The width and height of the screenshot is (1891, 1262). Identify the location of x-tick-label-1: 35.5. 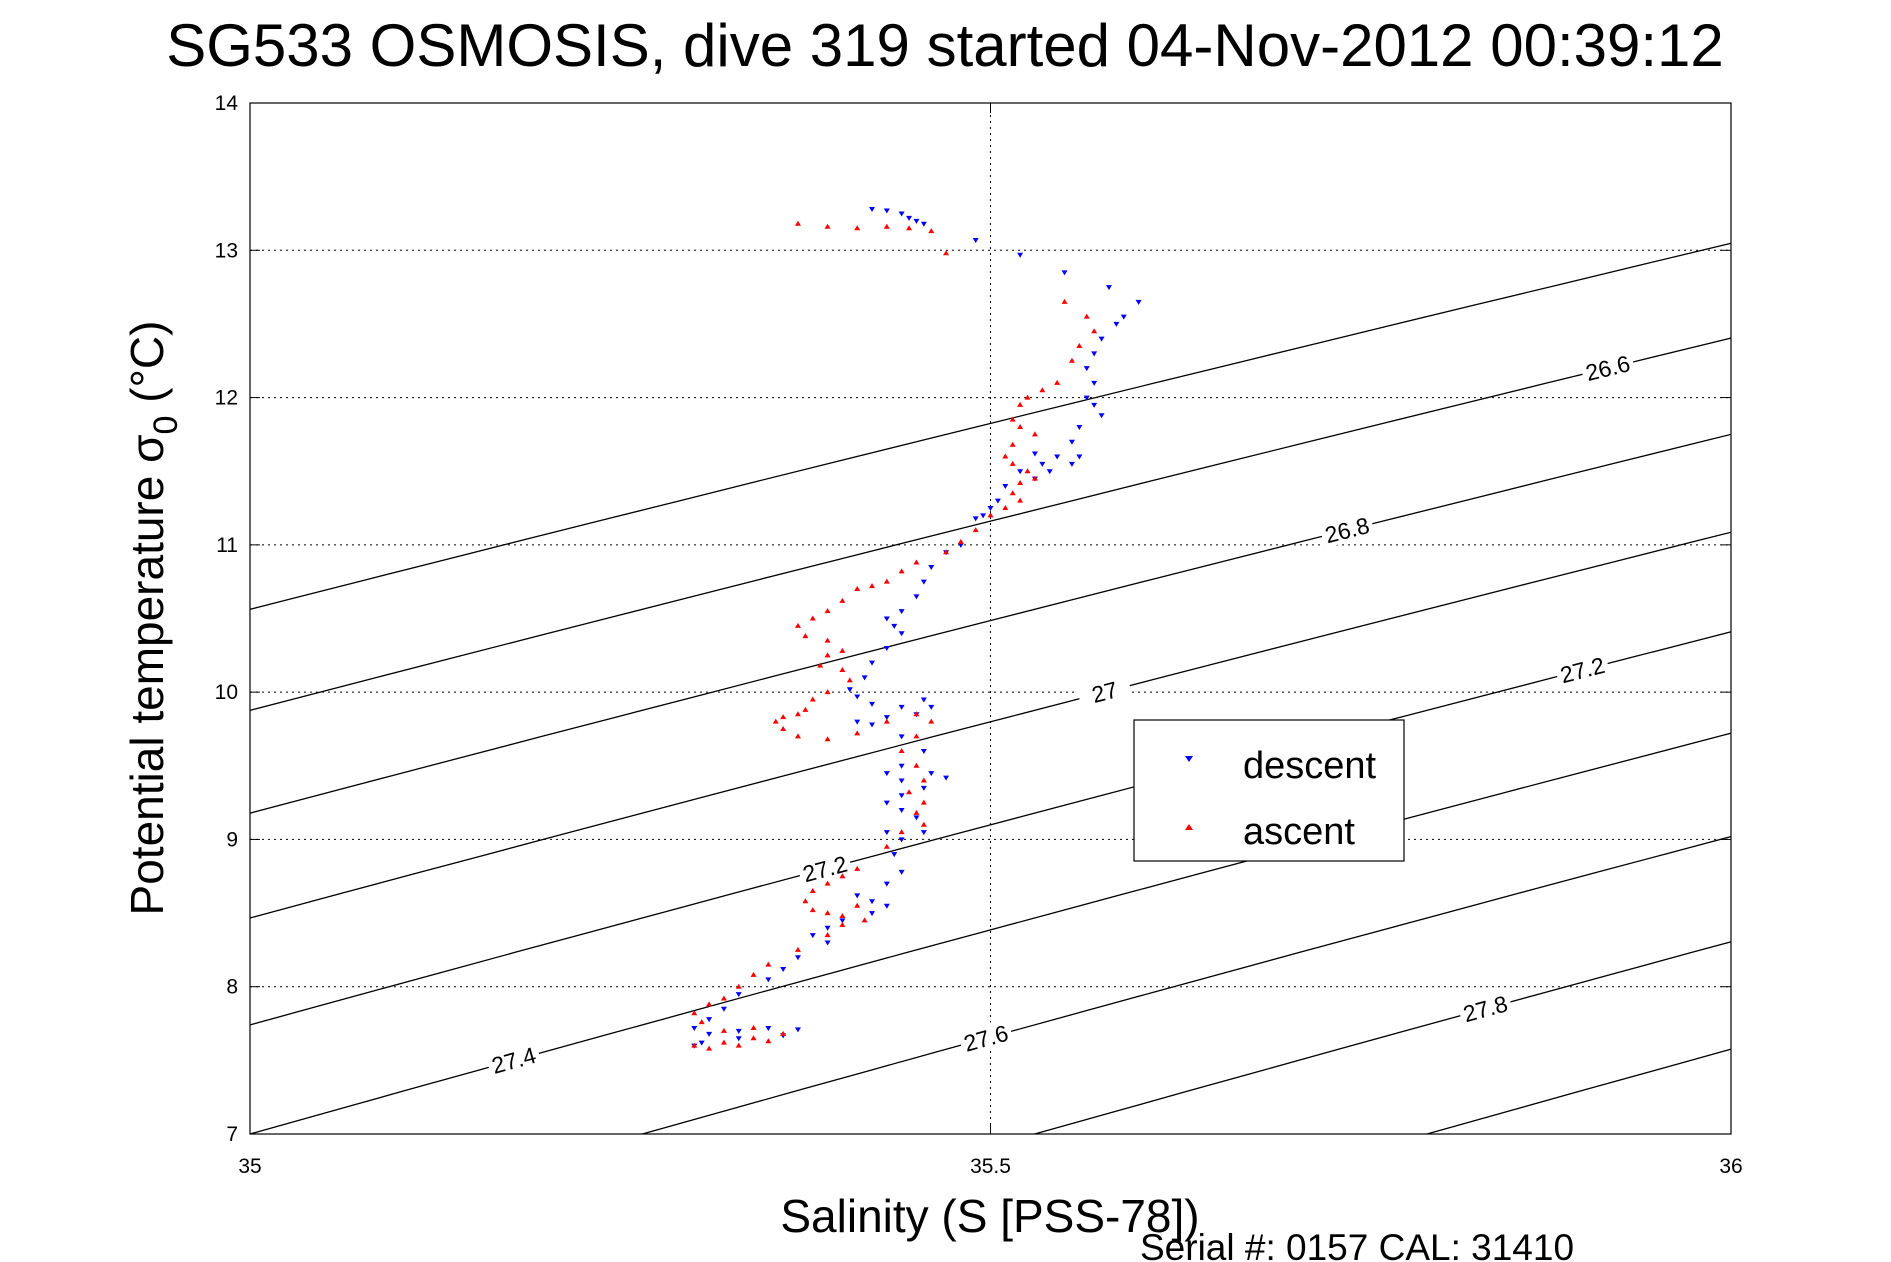
(990, 1166).